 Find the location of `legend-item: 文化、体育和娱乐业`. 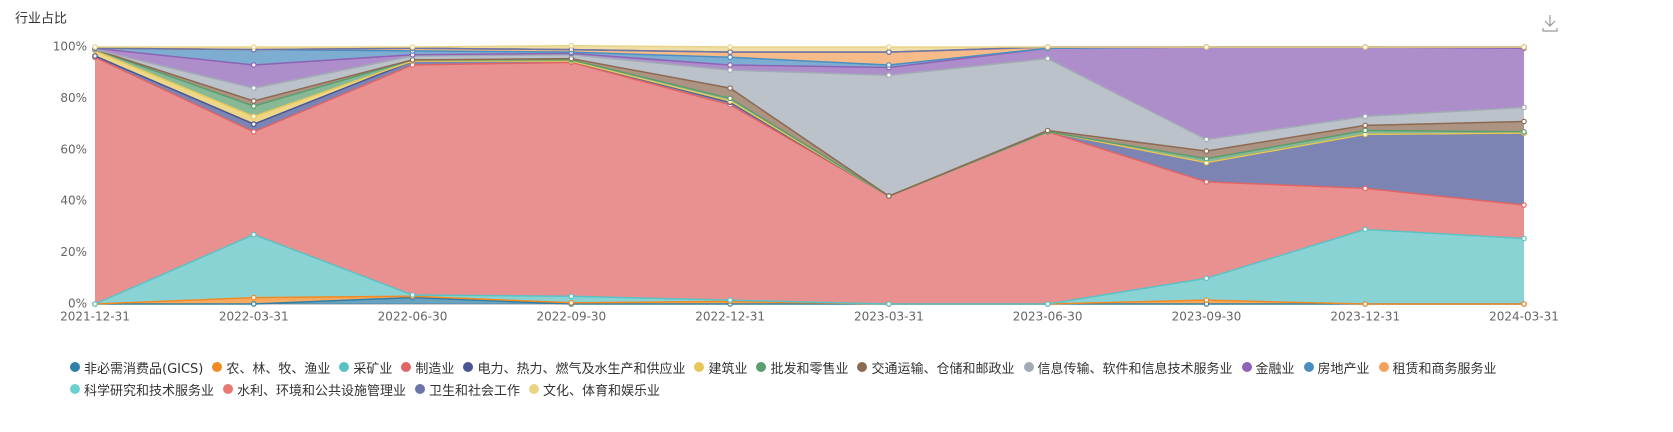

legend-item: 文化、体育和娱乐业 is located at coordinates (595, 389).